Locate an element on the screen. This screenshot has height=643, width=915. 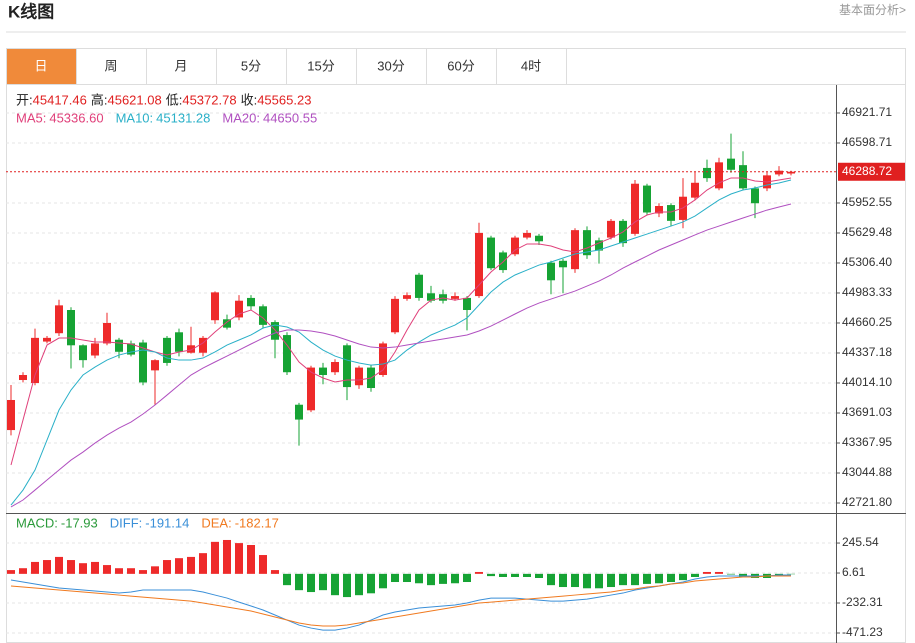
legend-text: 44650.55 is located at coordinates (290, 117).